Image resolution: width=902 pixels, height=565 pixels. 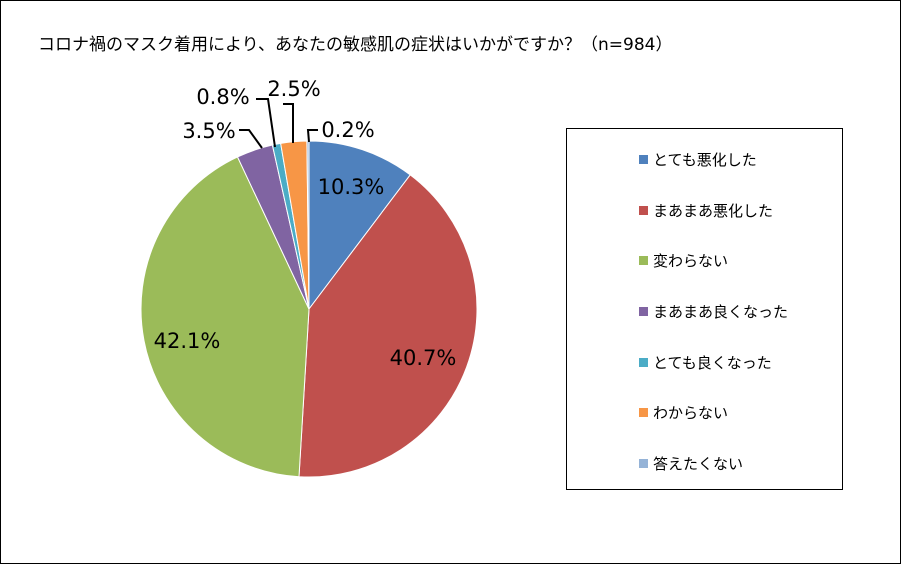 What do you see at coordinates (691, 412) in the screenshot?
I see `legend-label: わからない` at bounding box center [691, 412].